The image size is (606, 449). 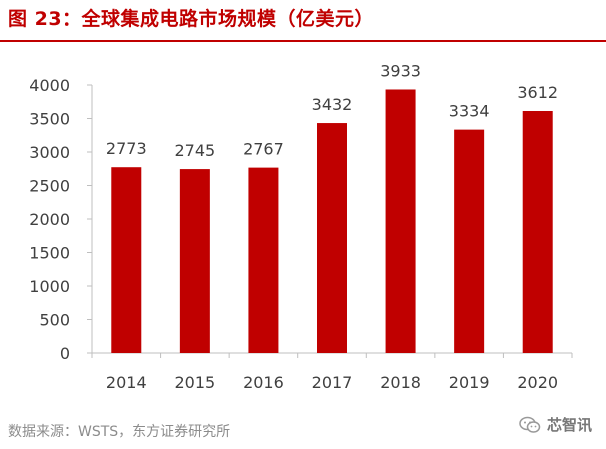 I want to click on x-tick-label: 2019, so click(x=469, y=382).